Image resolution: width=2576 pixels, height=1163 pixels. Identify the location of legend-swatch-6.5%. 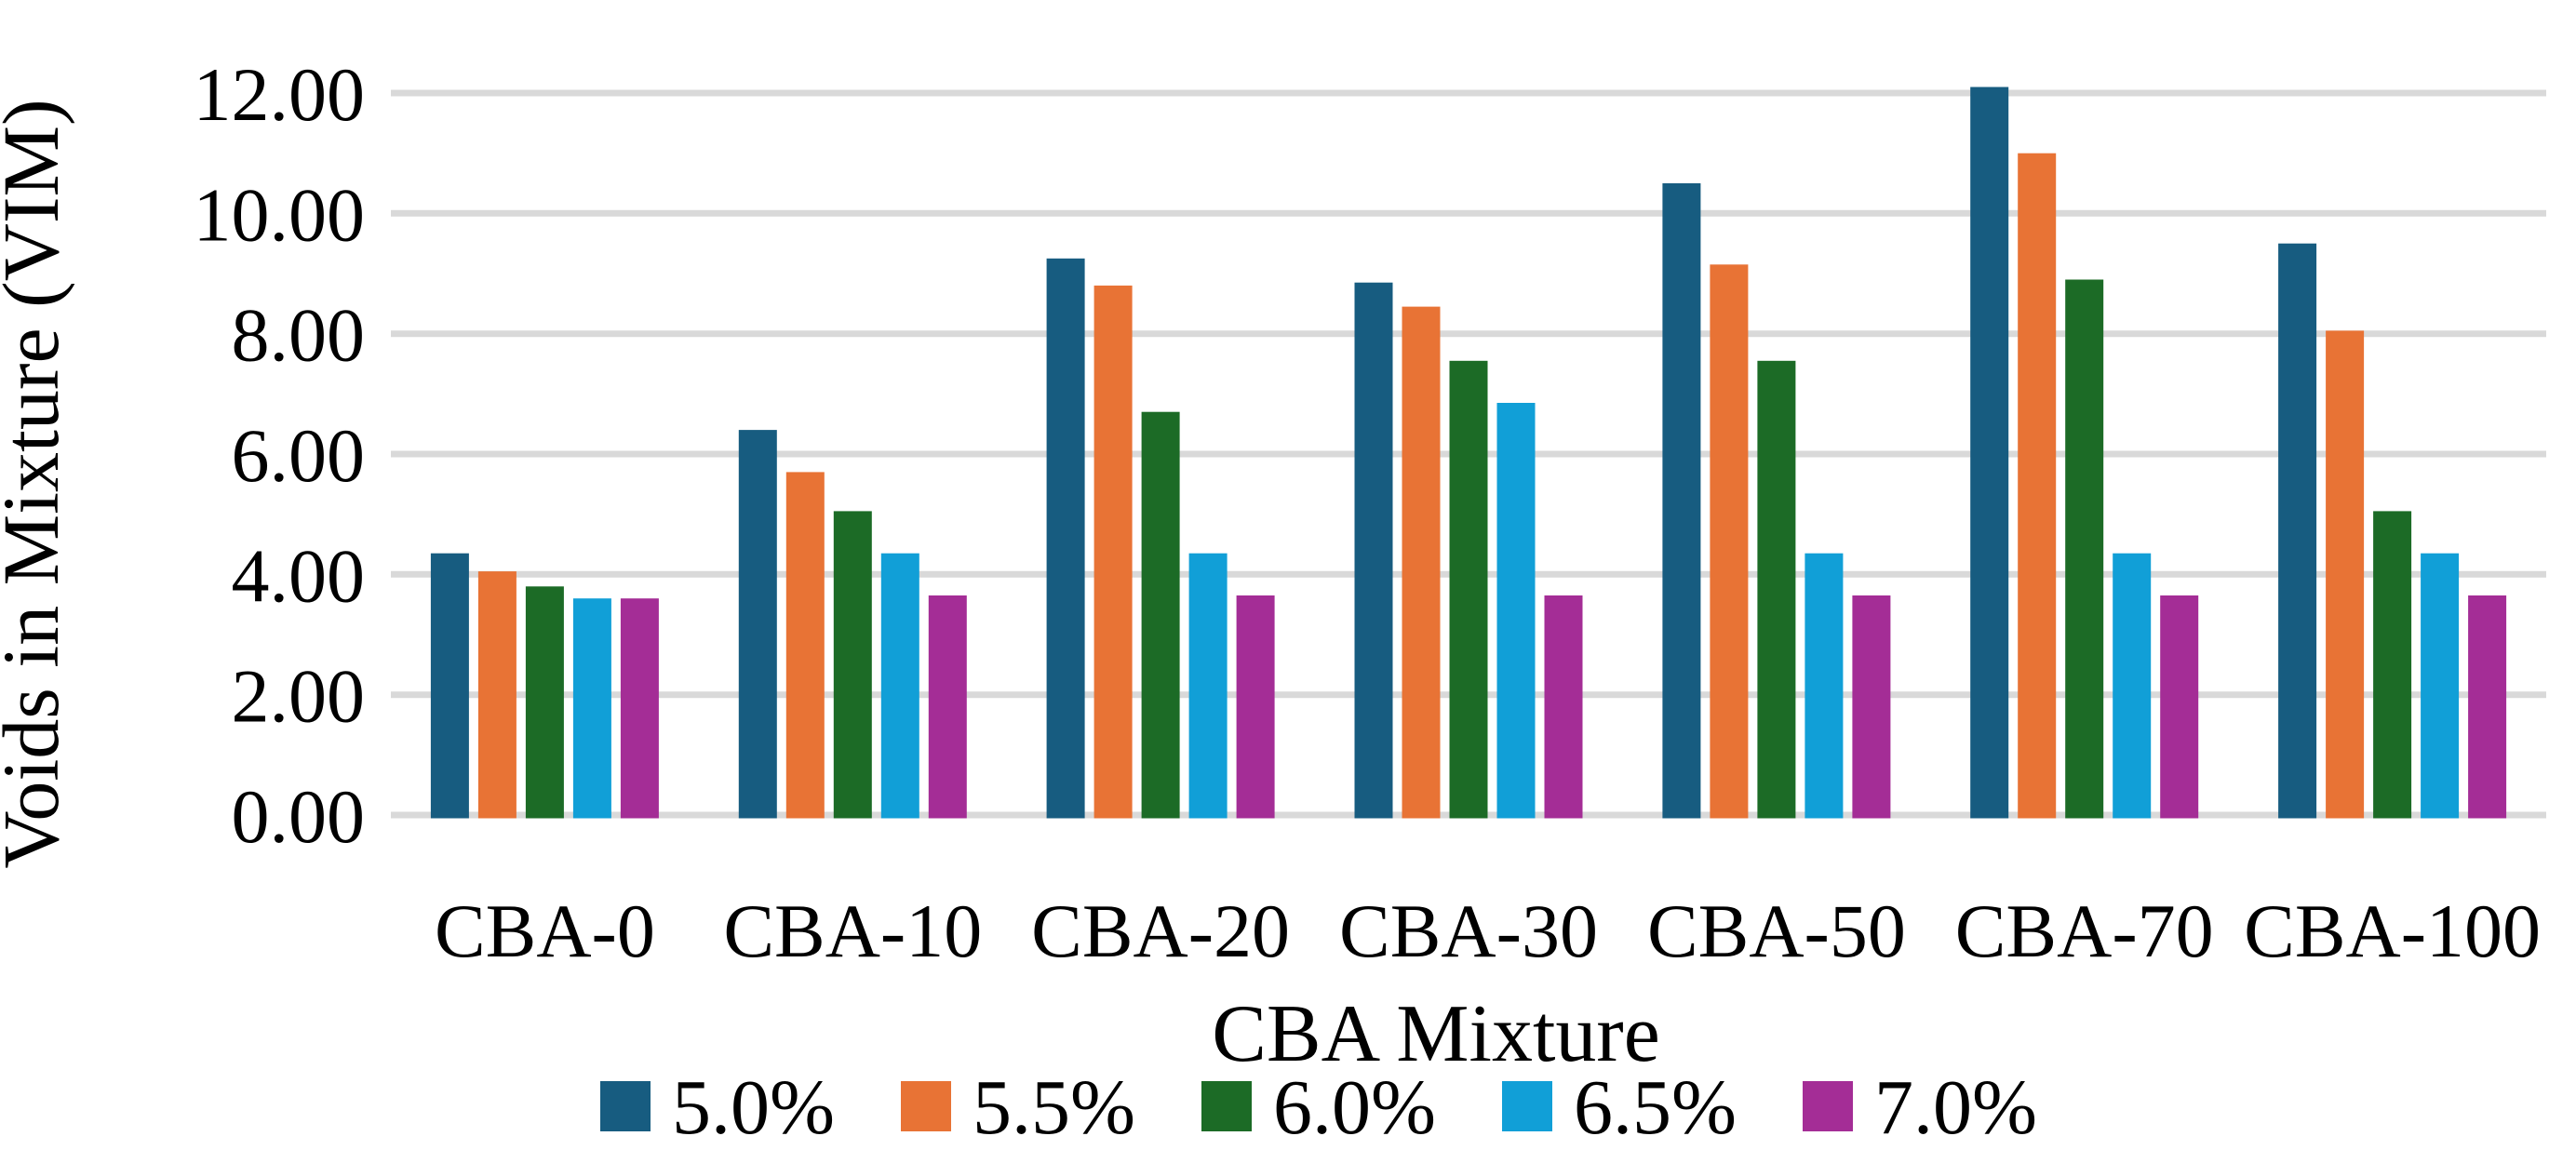
(1527, 1106).